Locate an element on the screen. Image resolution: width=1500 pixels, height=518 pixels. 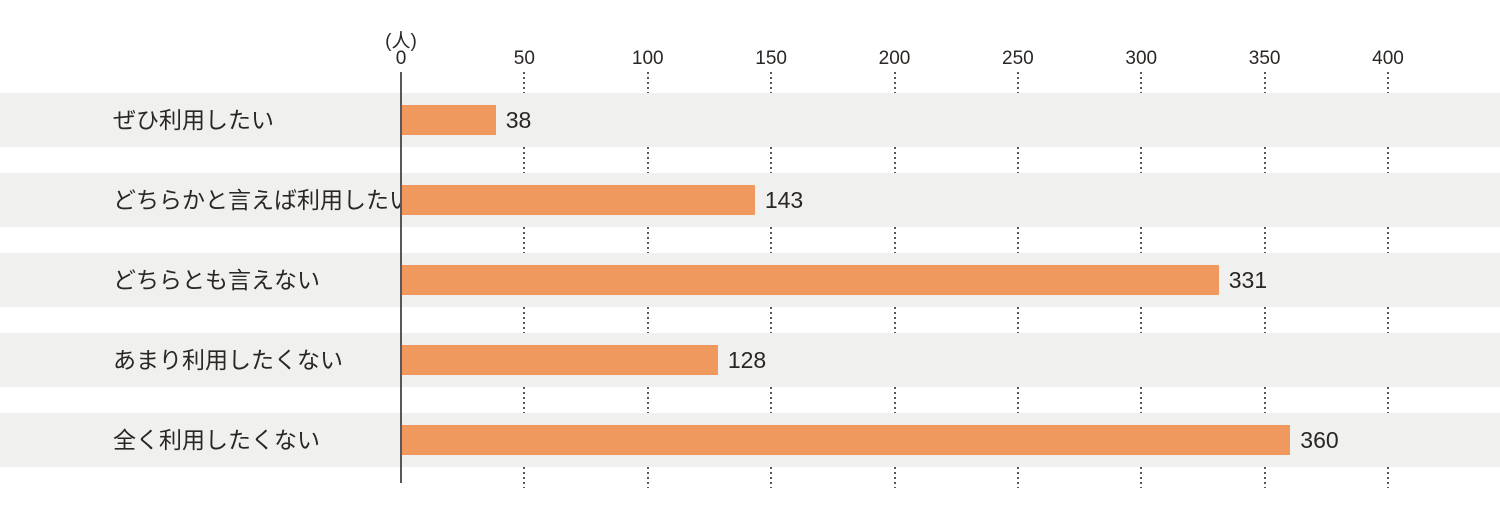
x-tick-label: 250 is located at coordinates (1018, 58).